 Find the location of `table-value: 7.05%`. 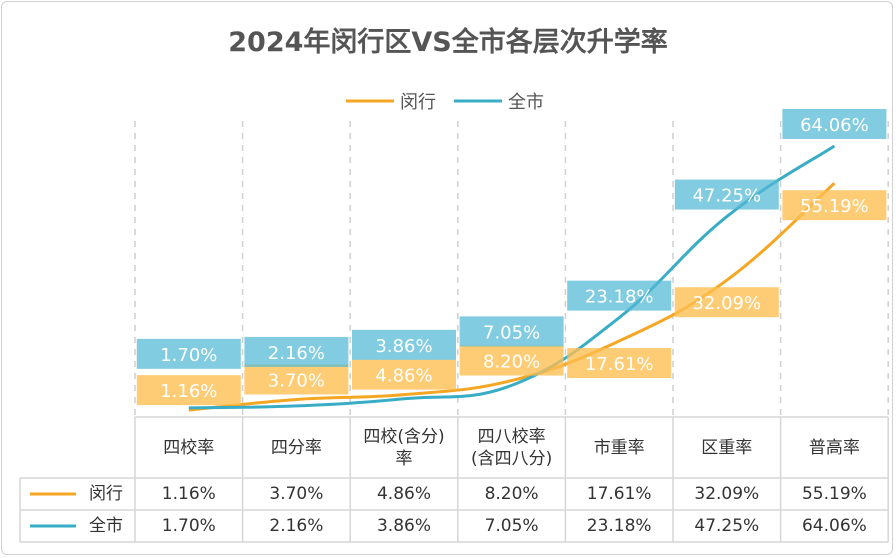

table-value: 7.05% is located at coordinates (511, 526).